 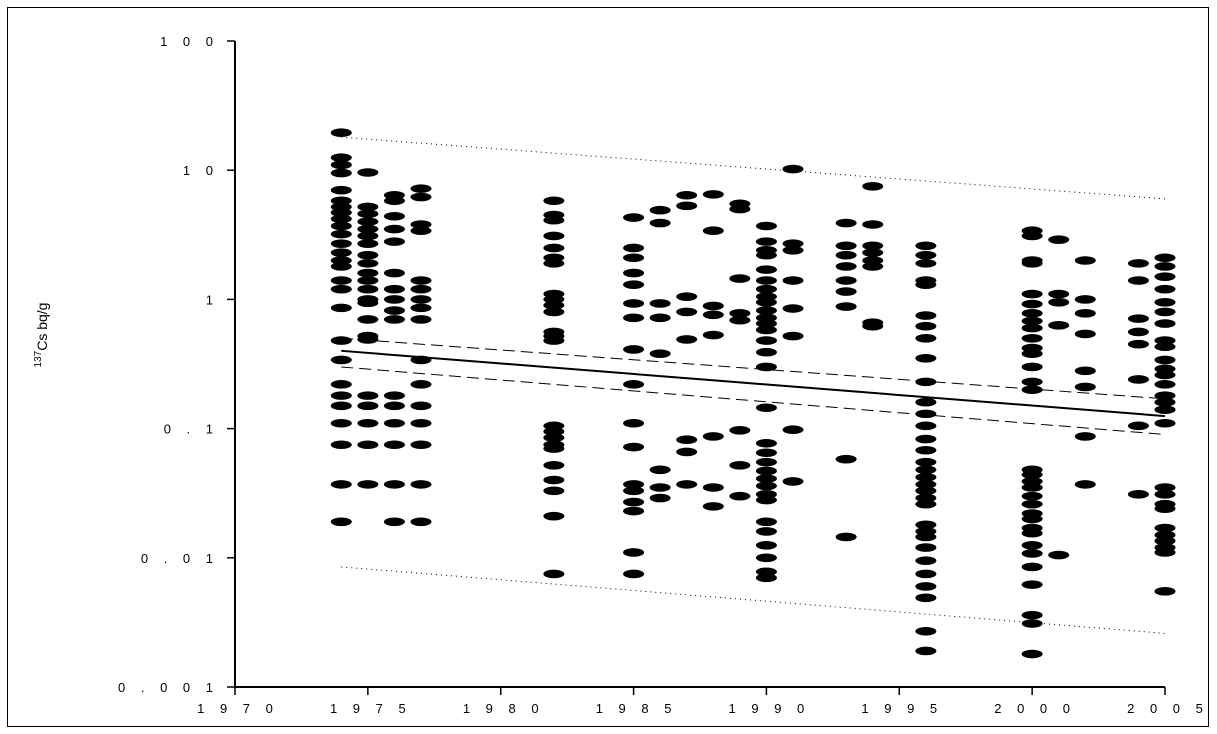 What do you see at coordinates (168, 364) in the screenshot?
I see `y-tick-labels: 1 0 0 1 0 1 0 . 1 0 . 0 1 0 . 0 0 1` at bounding box center [168, 364].